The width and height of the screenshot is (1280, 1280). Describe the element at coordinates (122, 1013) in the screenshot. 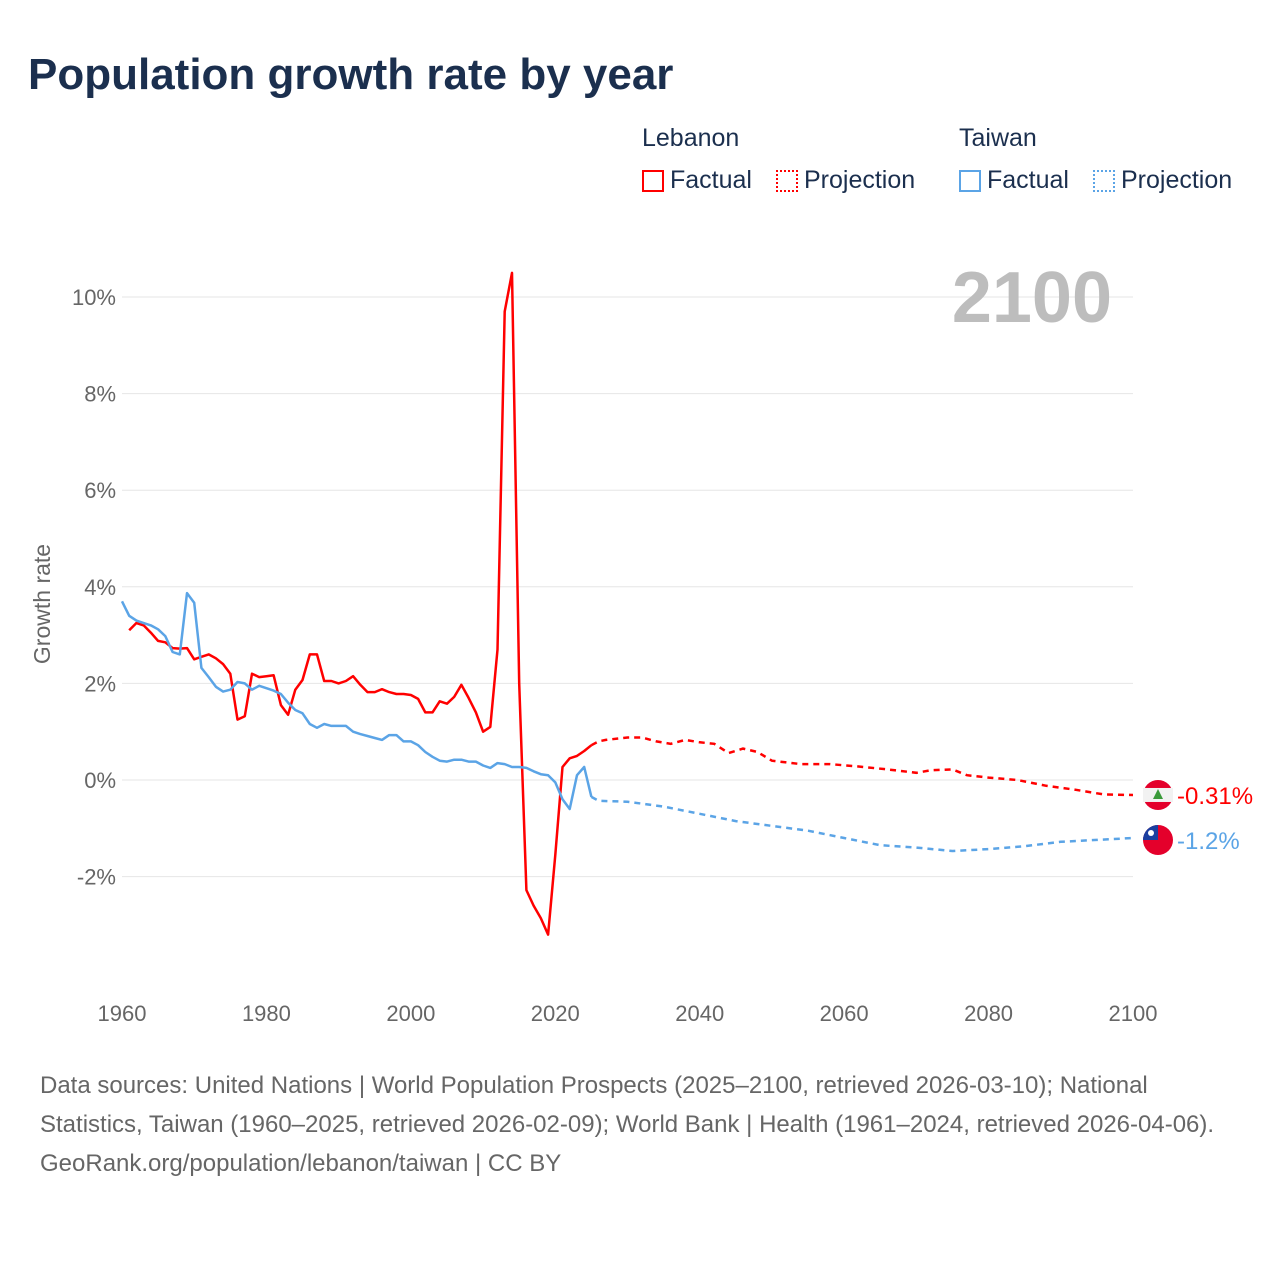

I see `x-tick-label: 1960` at that location.